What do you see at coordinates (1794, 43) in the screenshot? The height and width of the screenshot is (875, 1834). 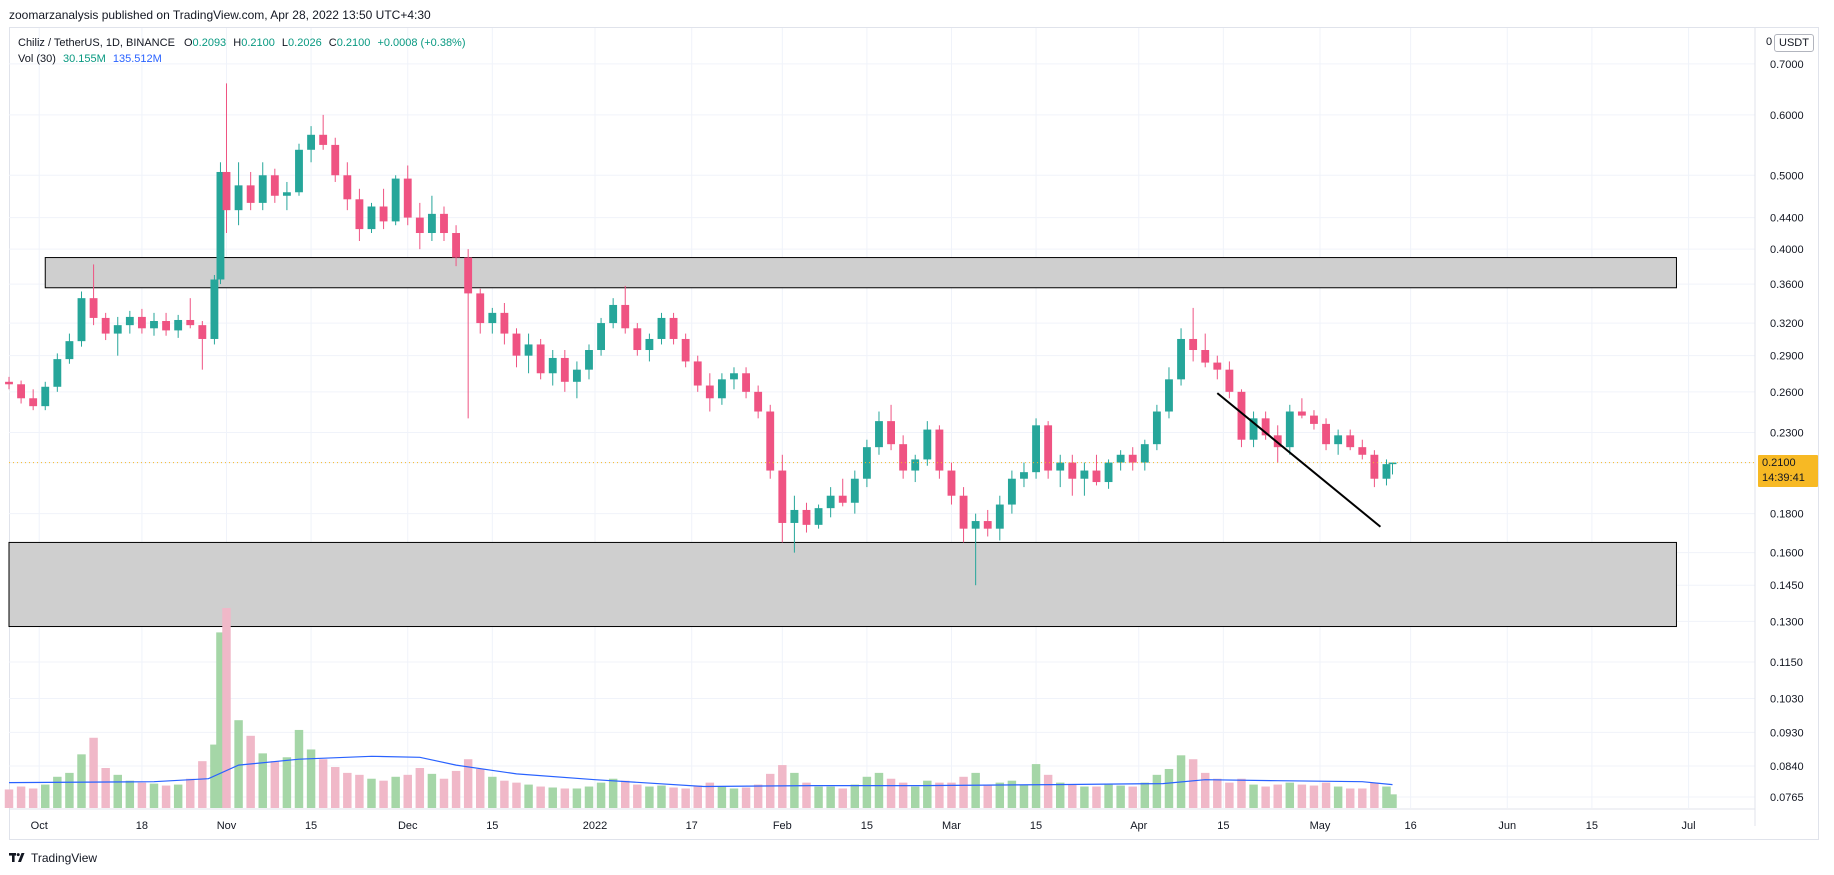 I see `currency-button: USDT` at bounding box center [1794, 43].